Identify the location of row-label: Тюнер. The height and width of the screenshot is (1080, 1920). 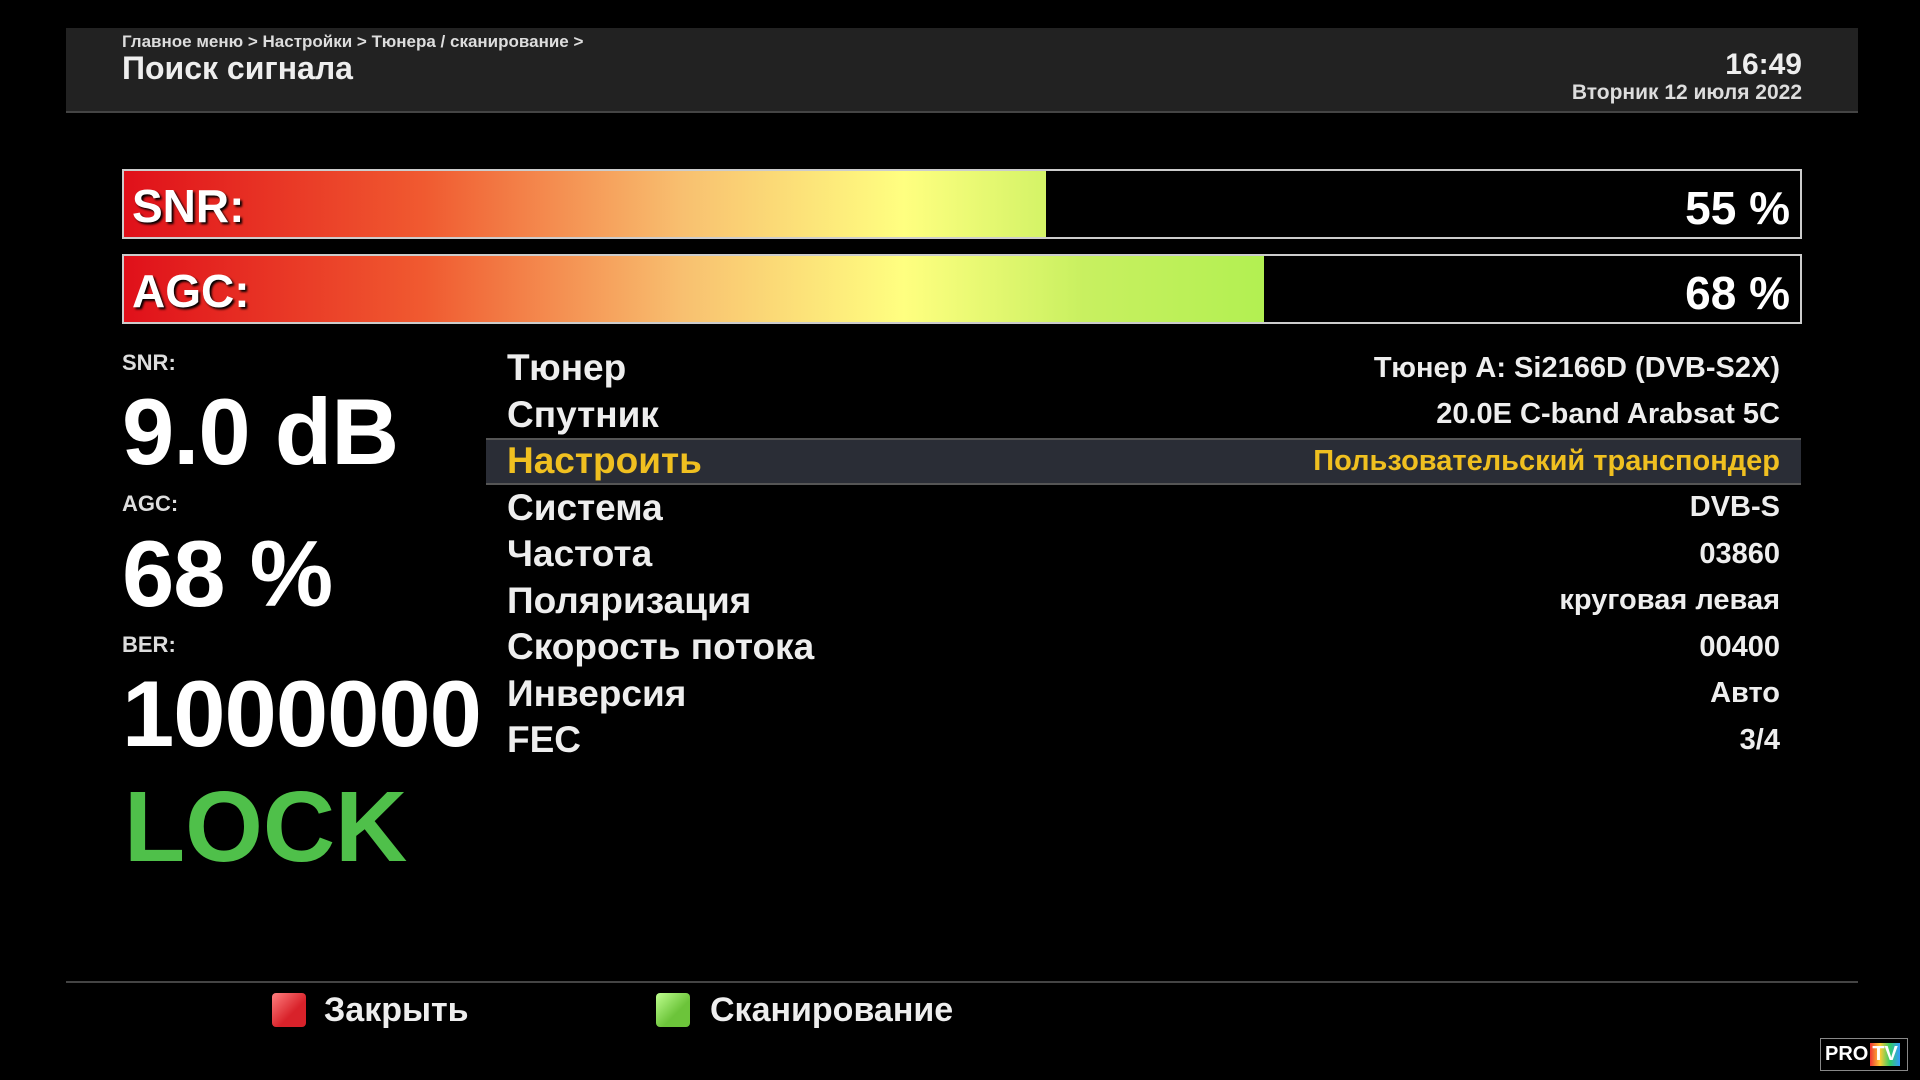
(567, 368).